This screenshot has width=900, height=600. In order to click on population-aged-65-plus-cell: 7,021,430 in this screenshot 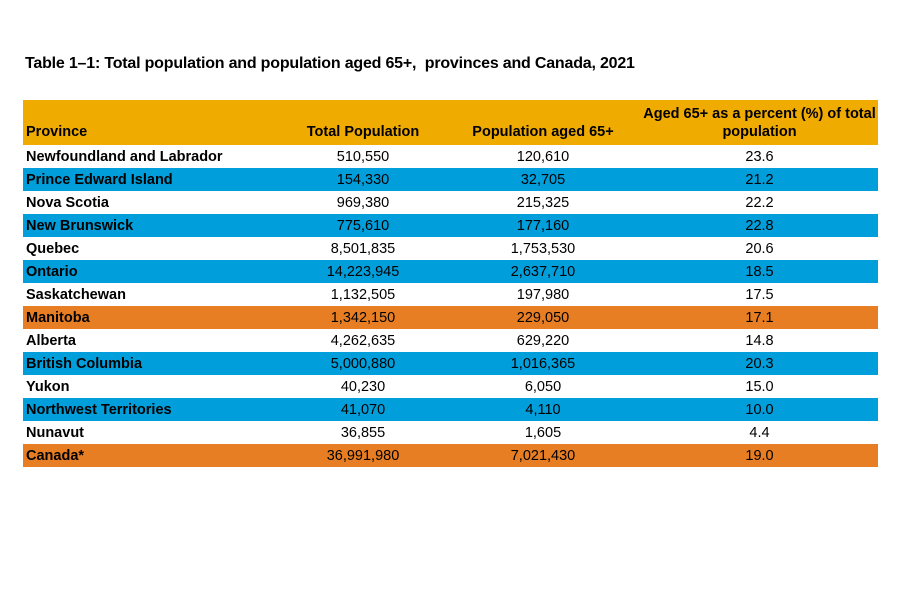, I will do `click(543, 455)`.